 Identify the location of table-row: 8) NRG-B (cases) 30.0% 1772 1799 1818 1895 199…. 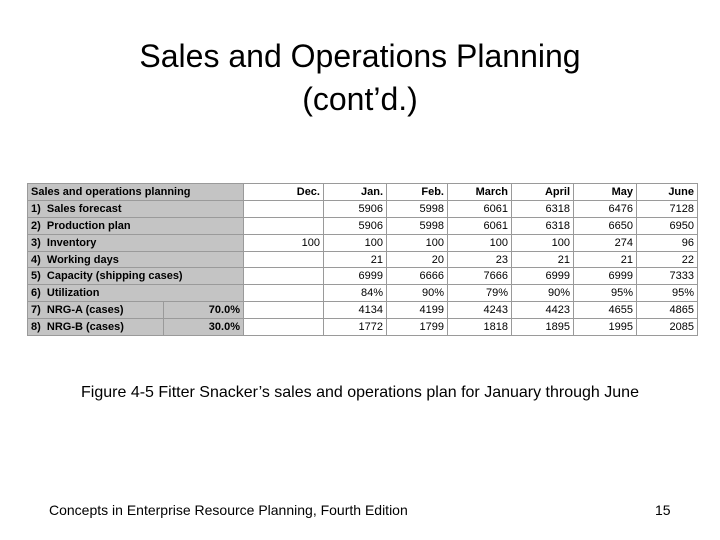
(362, 327).